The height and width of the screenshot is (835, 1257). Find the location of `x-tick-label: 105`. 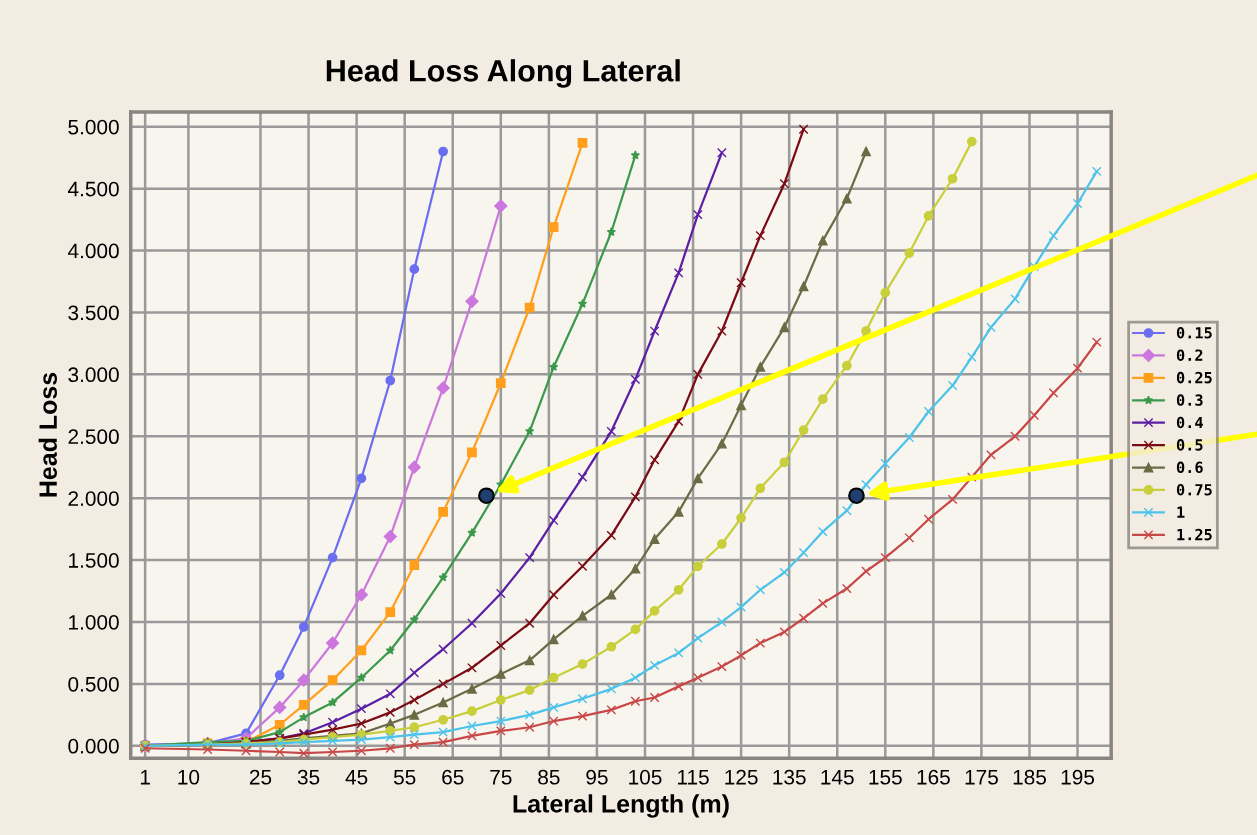

x-tick-label: 105 is located at coordinates (645, 777).